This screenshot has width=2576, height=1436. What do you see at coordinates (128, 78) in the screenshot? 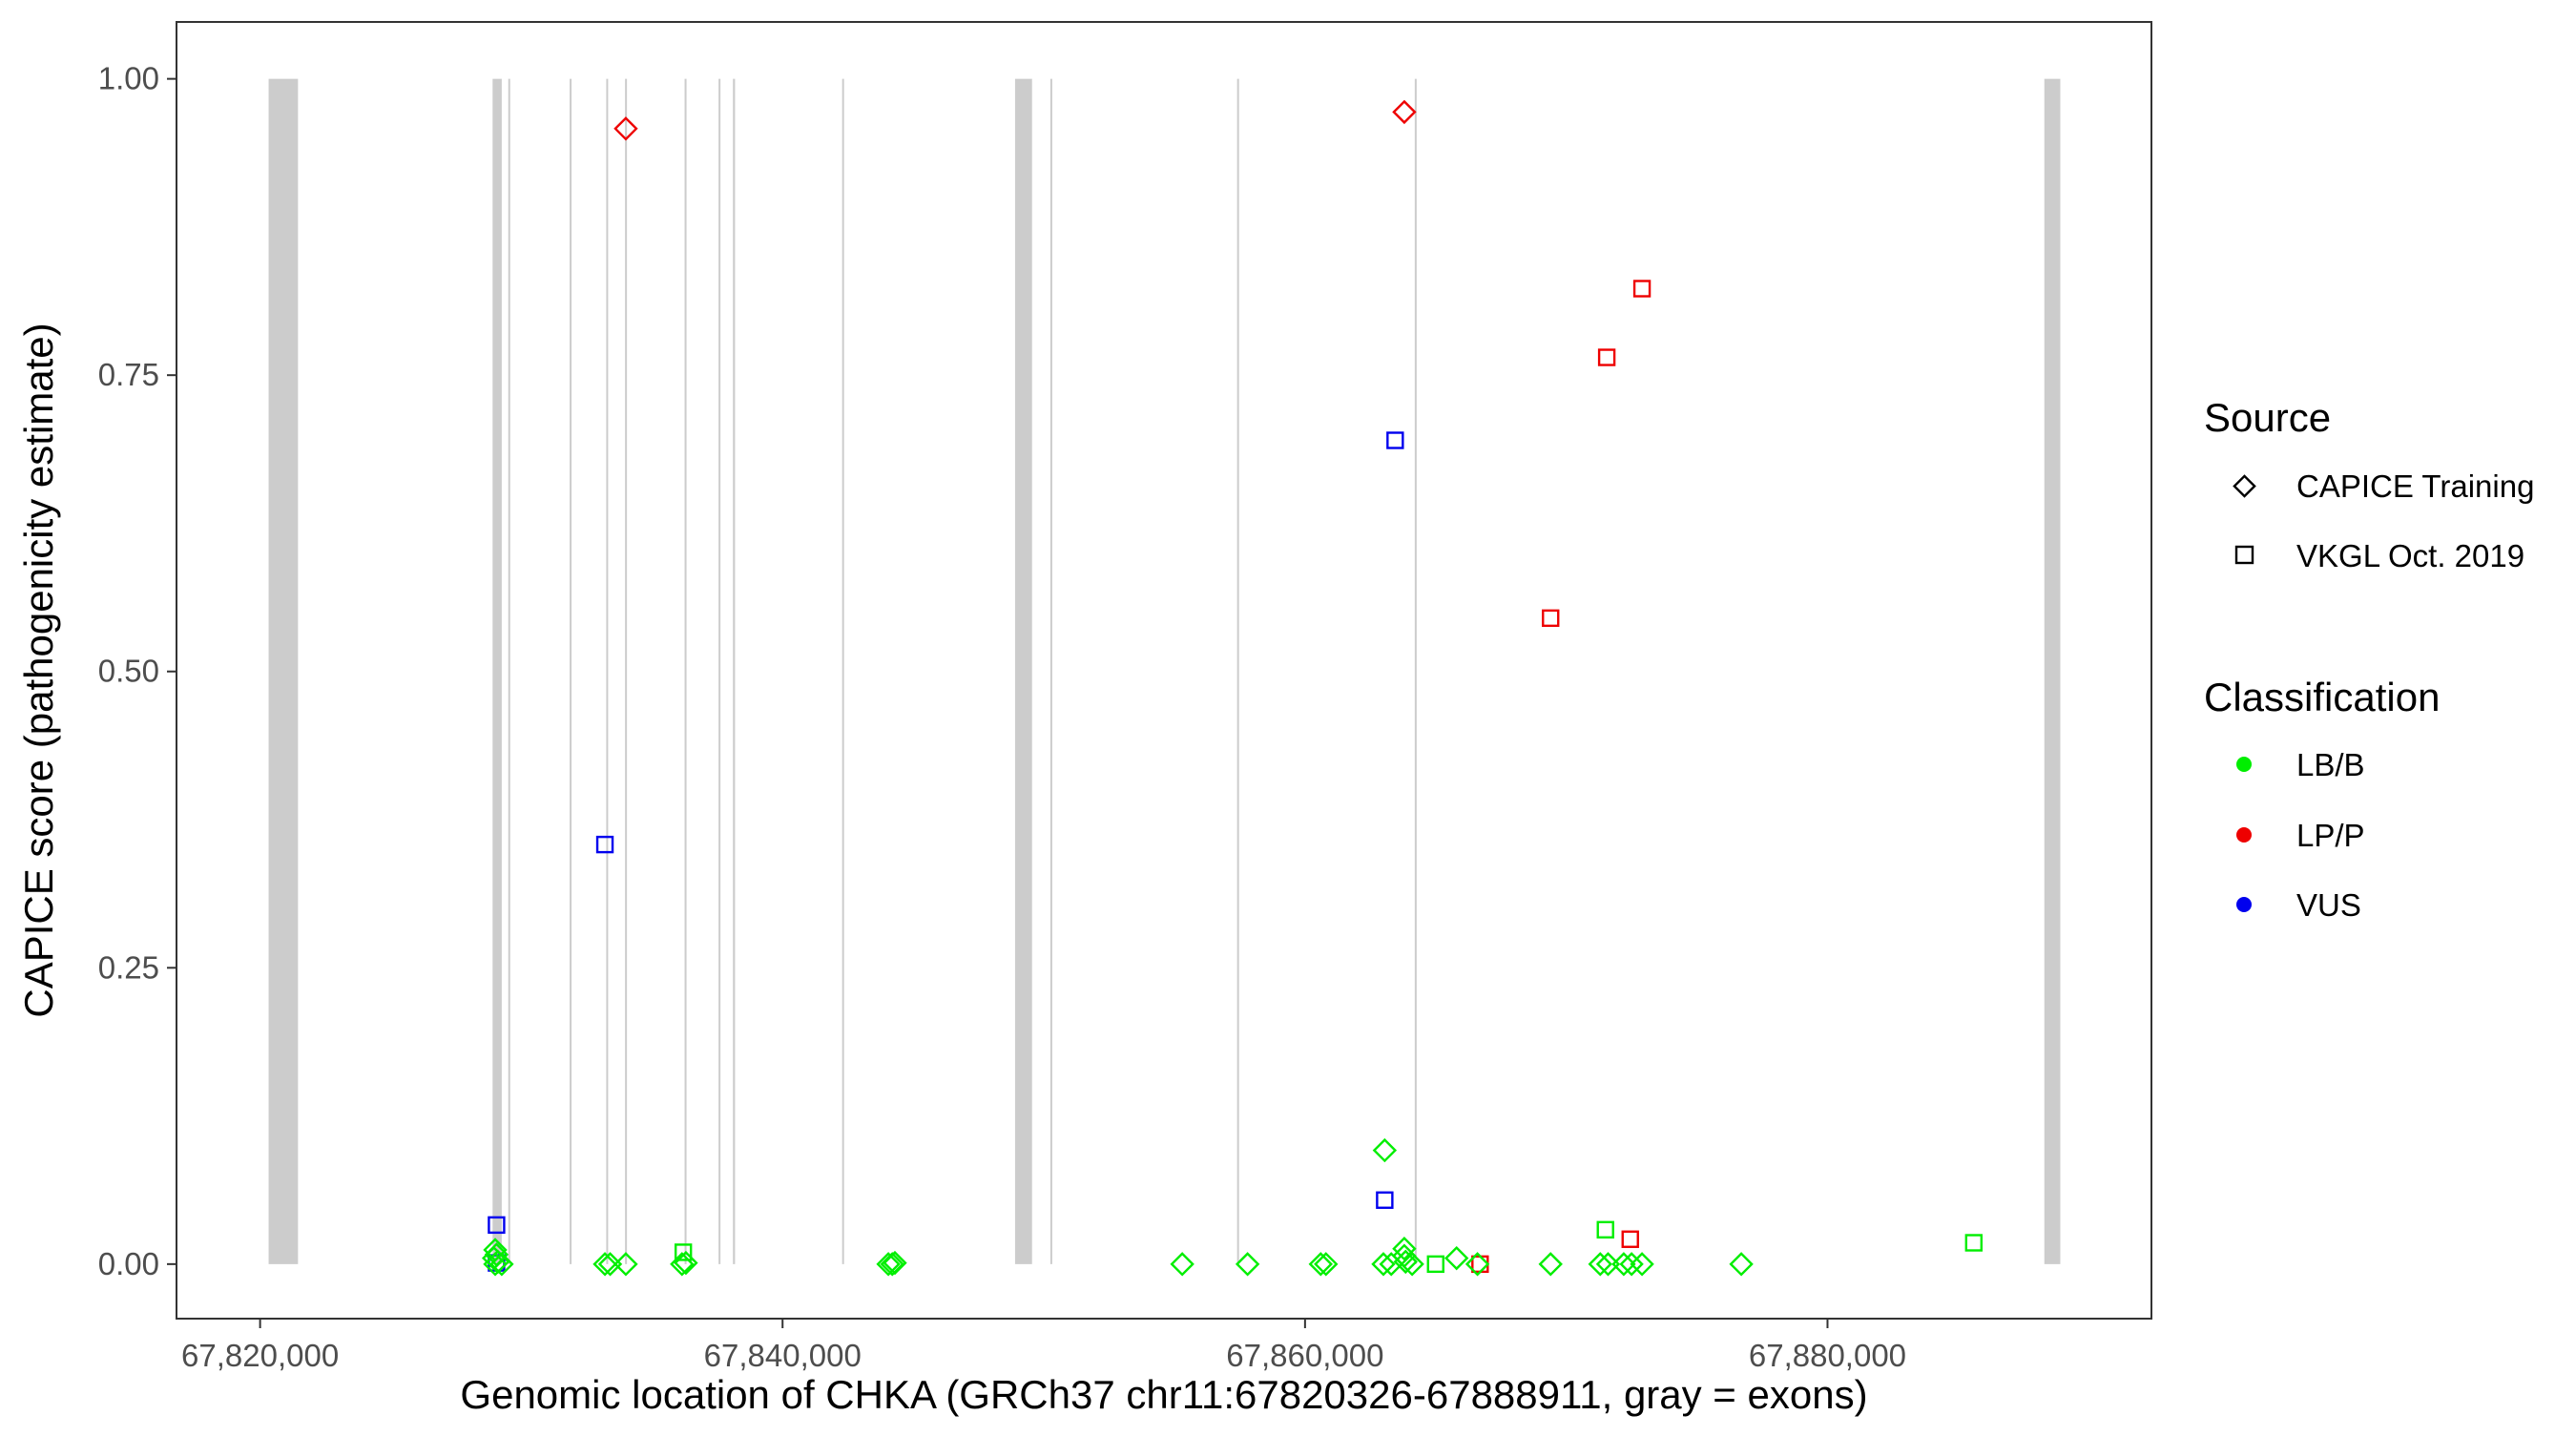
I see `y-tick-label: 1.00` at bounding box center [128, 78].